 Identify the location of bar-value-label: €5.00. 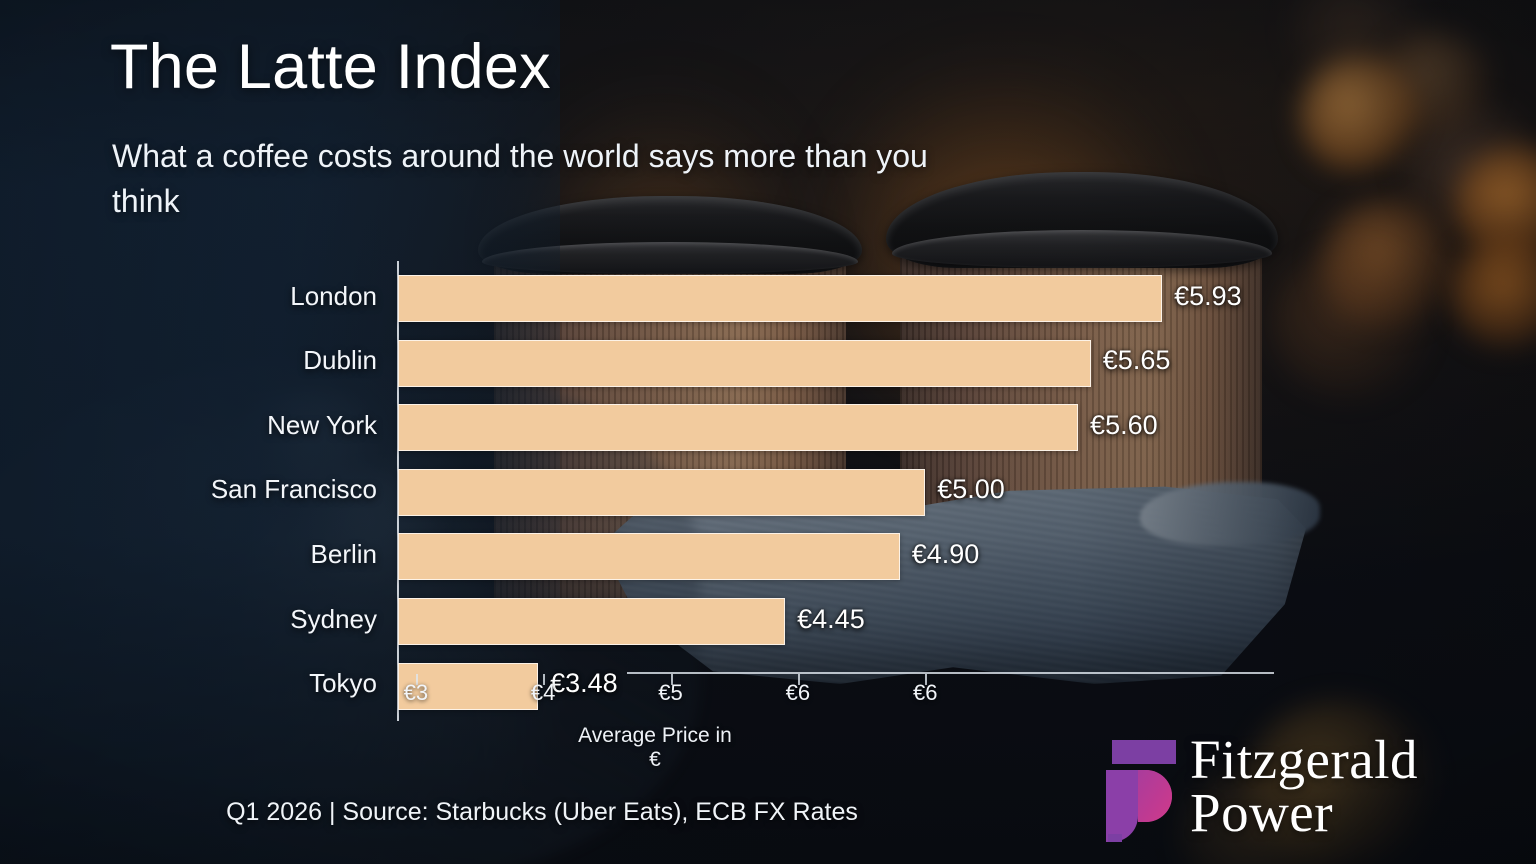
(971, 489).